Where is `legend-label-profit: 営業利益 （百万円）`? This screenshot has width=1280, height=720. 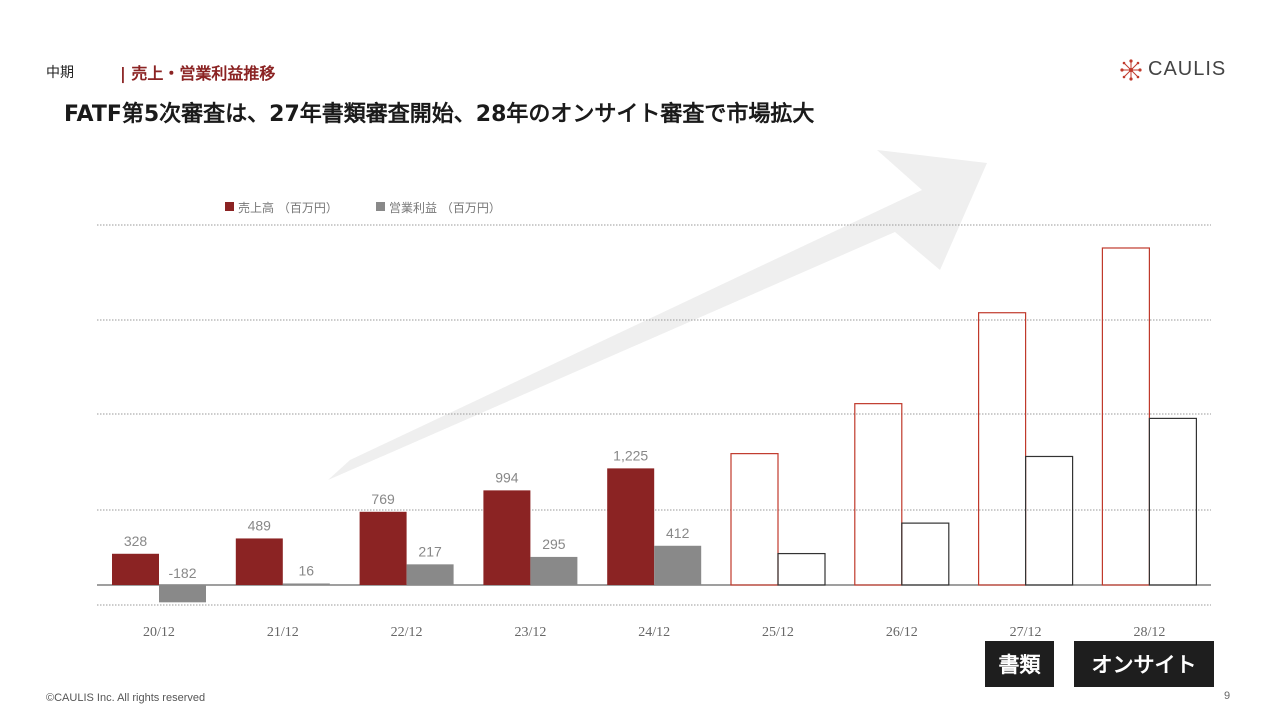 legend-label-profit: 営業利益 （百万円） is located at coordinates (445, 208).